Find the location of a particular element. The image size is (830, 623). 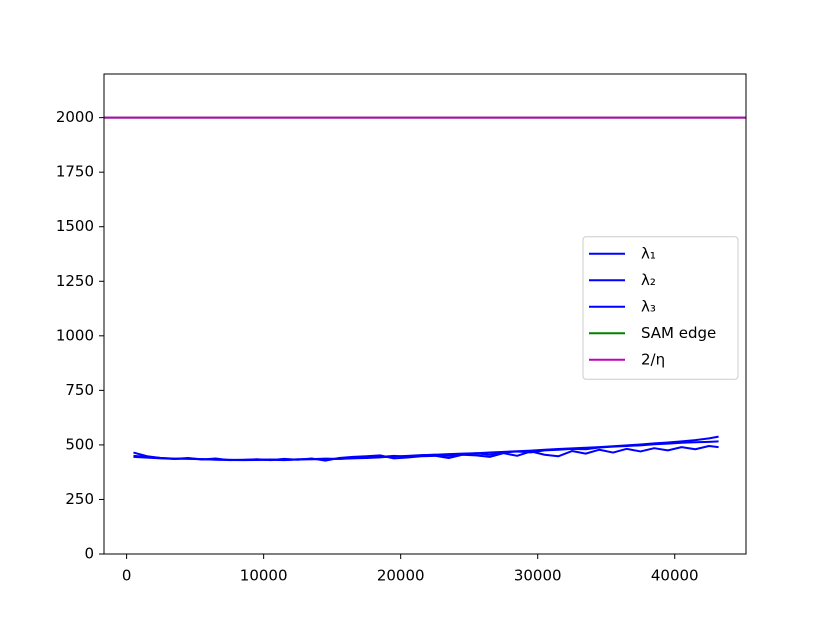

x-tick-label: 20000 is located at coordinates (401, 576).